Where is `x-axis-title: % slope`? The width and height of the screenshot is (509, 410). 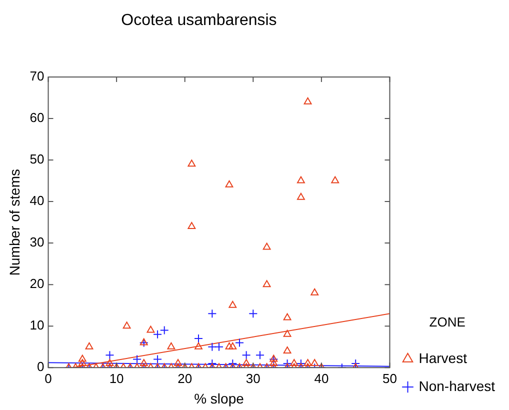
x-axis-title: % slope is located at coordinates (219, 398).